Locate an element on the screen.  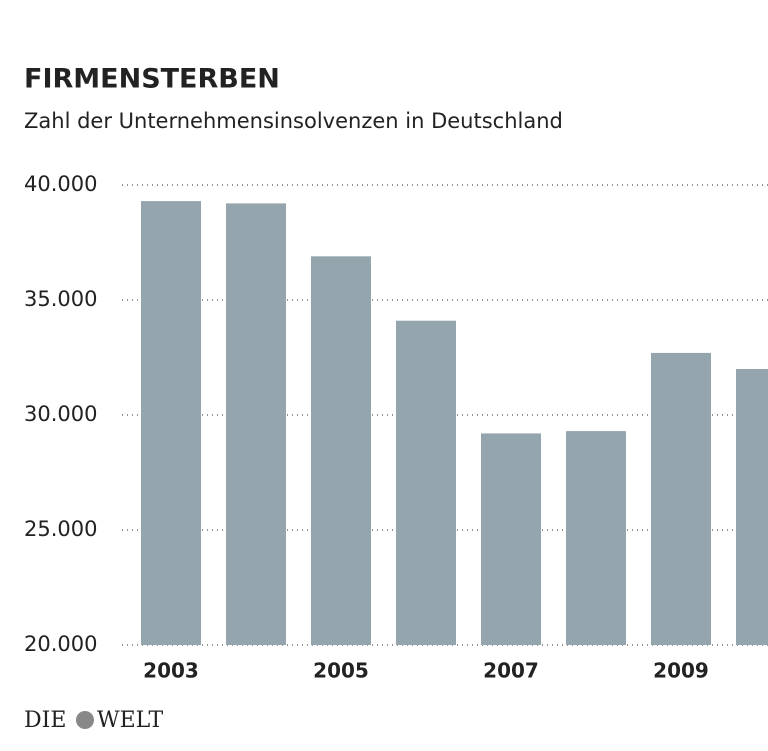
brand-right: WELT is located at coordinates (130, 720).